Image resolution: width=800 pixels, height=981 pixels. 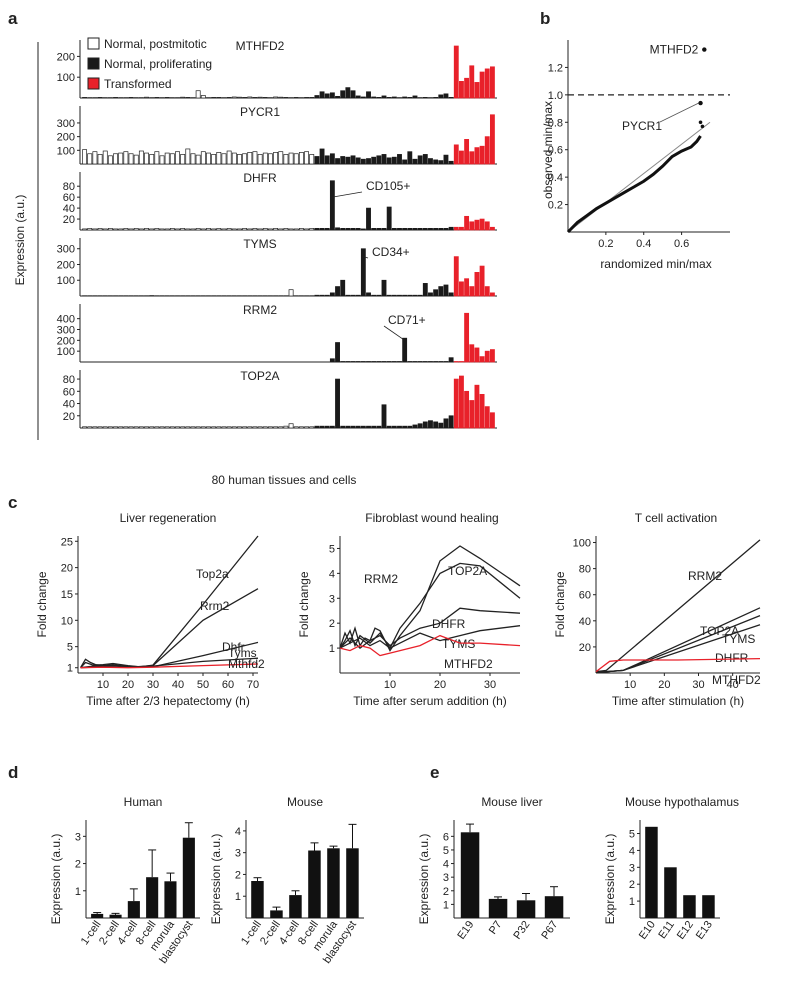 What do you see at coordinates (676, 518) in the screenshot?
I see `chart-title: T cell activation` at bounding box center [676, 518].